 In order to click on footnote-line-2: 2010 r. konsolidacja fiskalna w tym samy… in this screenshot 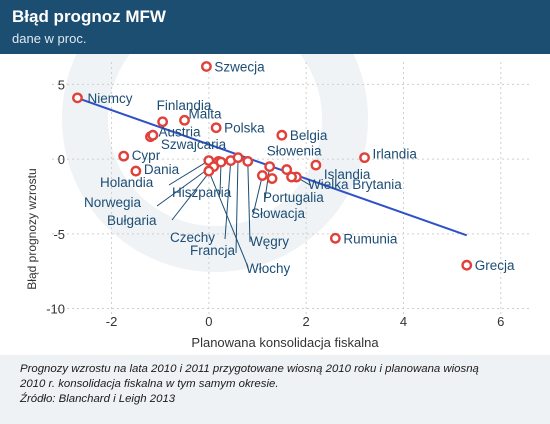, I will do `click(149, 384)`.